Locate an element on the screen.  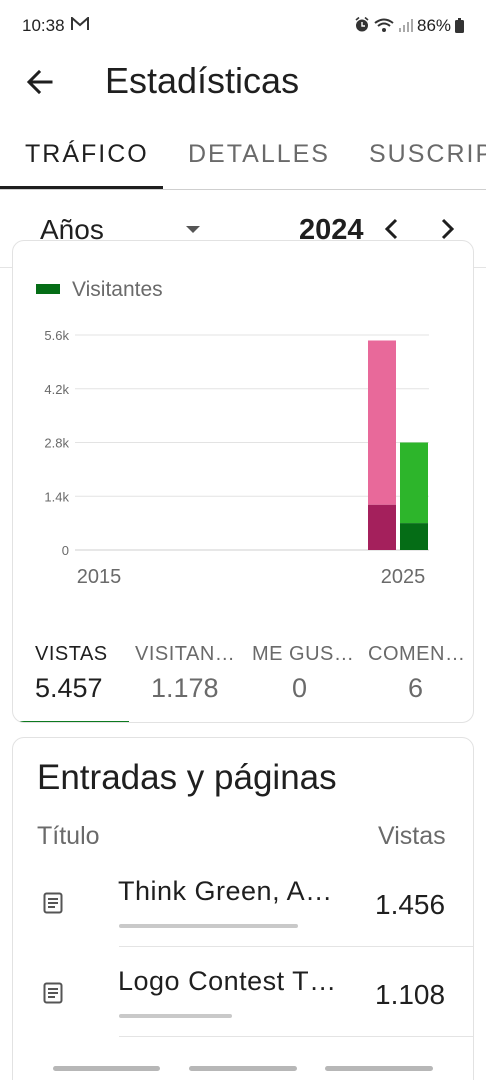
metric-me-gusta: ME GUS… 0 is located at coordinates (303, 679).